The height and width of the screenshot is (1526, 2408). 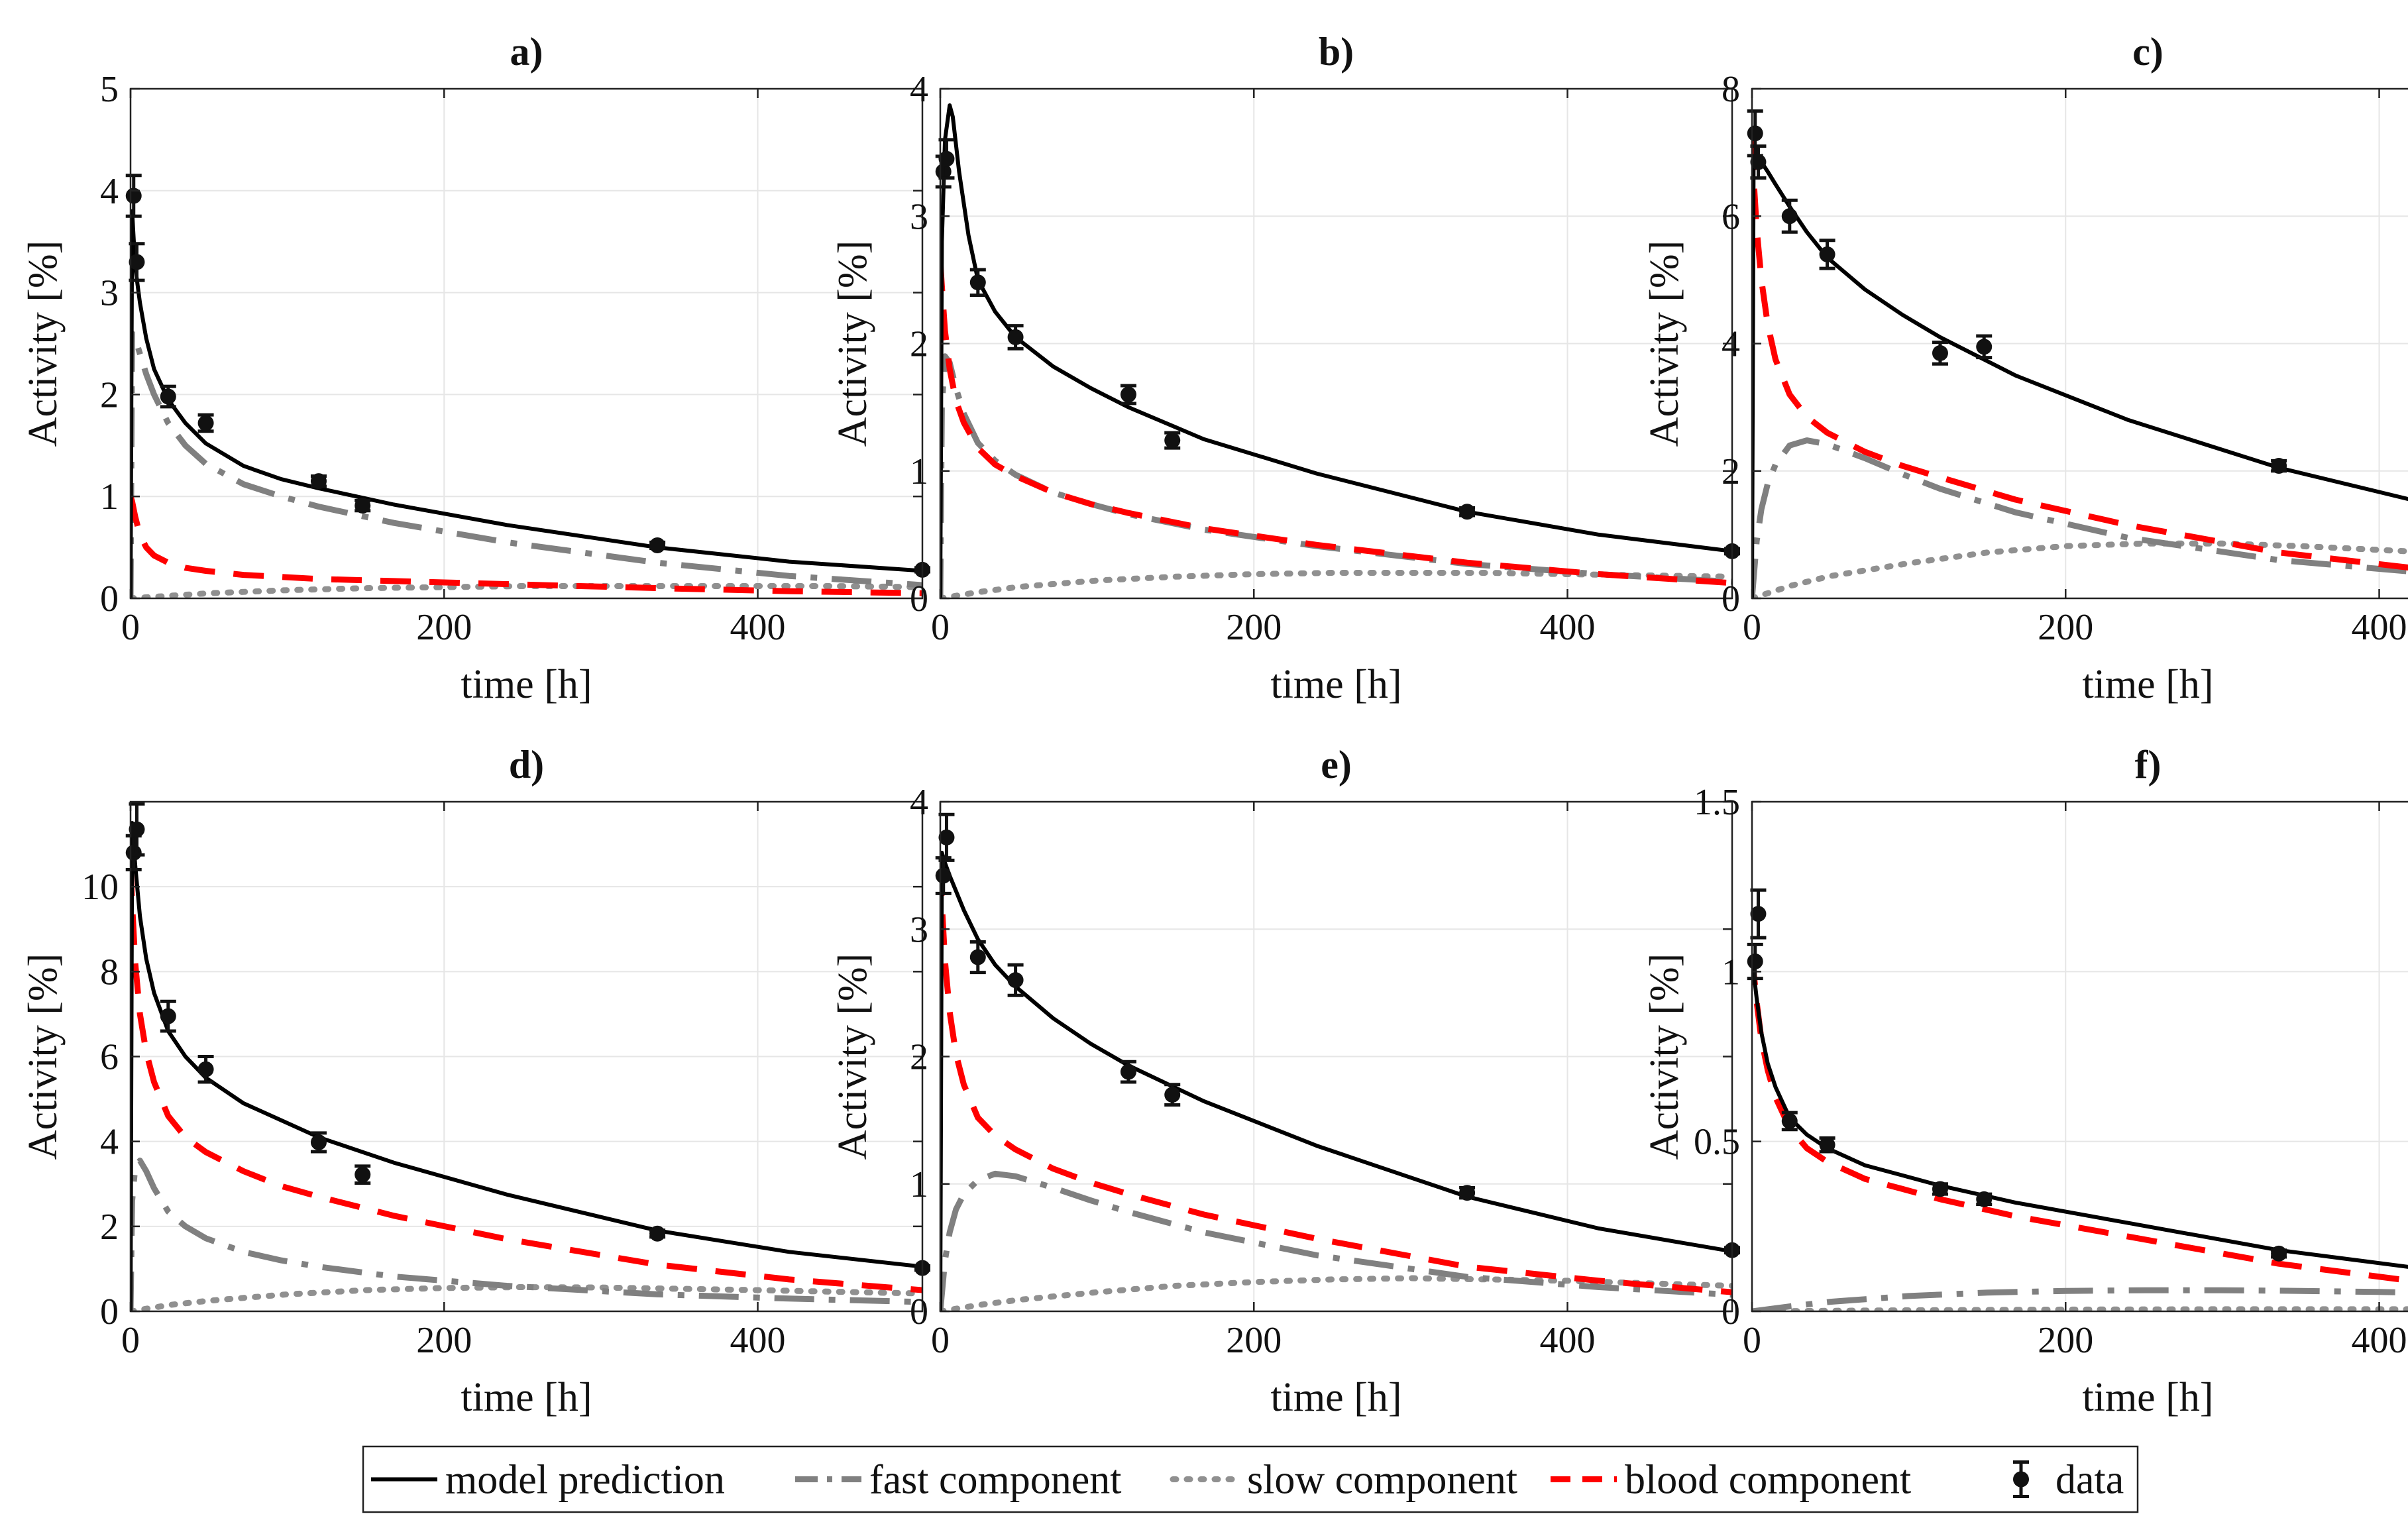 I want to click on y-tick-label: 3, so click(x=919, y=930).